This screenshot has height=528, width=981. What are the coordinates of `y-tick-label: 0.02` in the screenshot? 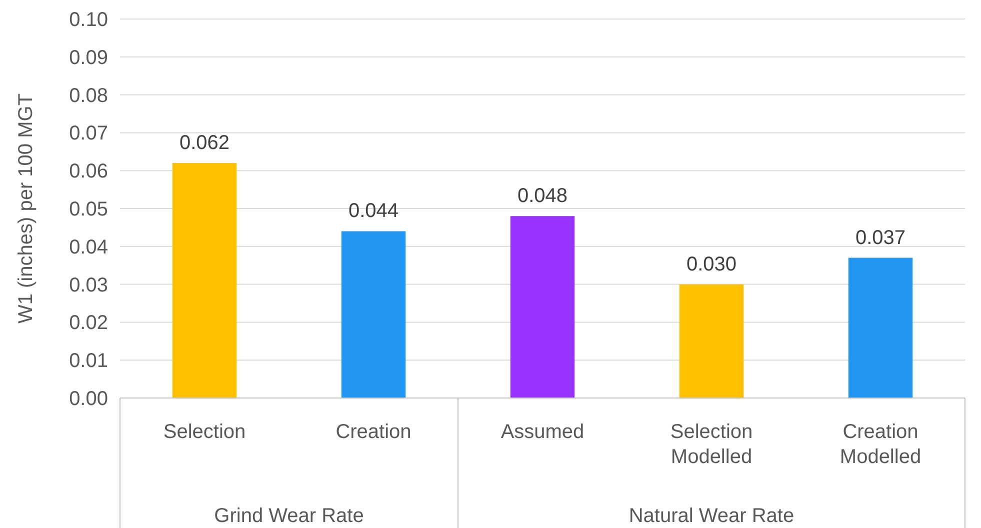 It's located at (88, 323).